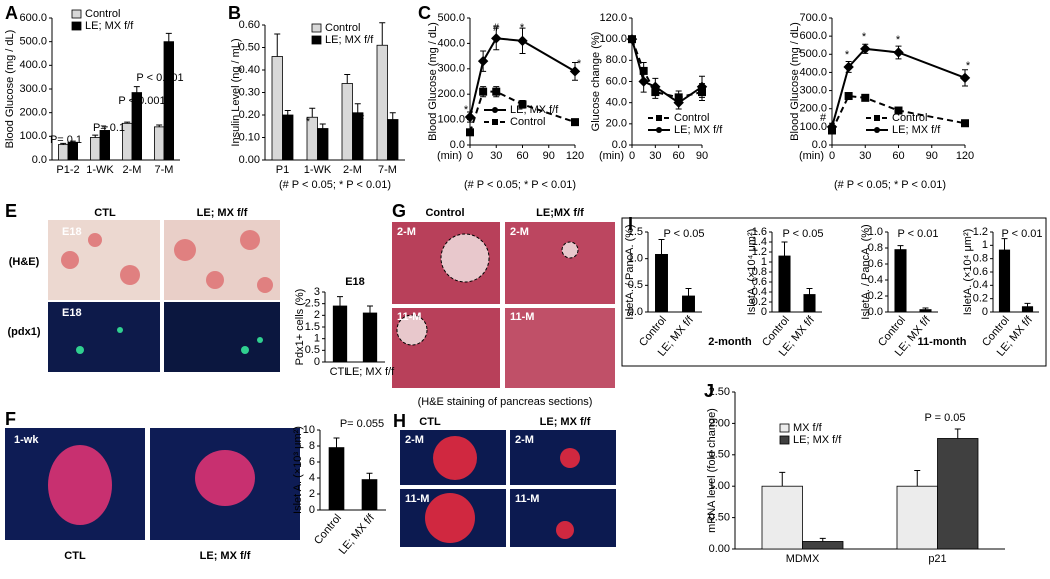 The width and height of the screenshot is (1050, 579). Describe the element at coordinates (312, 327) in the screenshot. I see `y-tick-label: 1.5` at that location.